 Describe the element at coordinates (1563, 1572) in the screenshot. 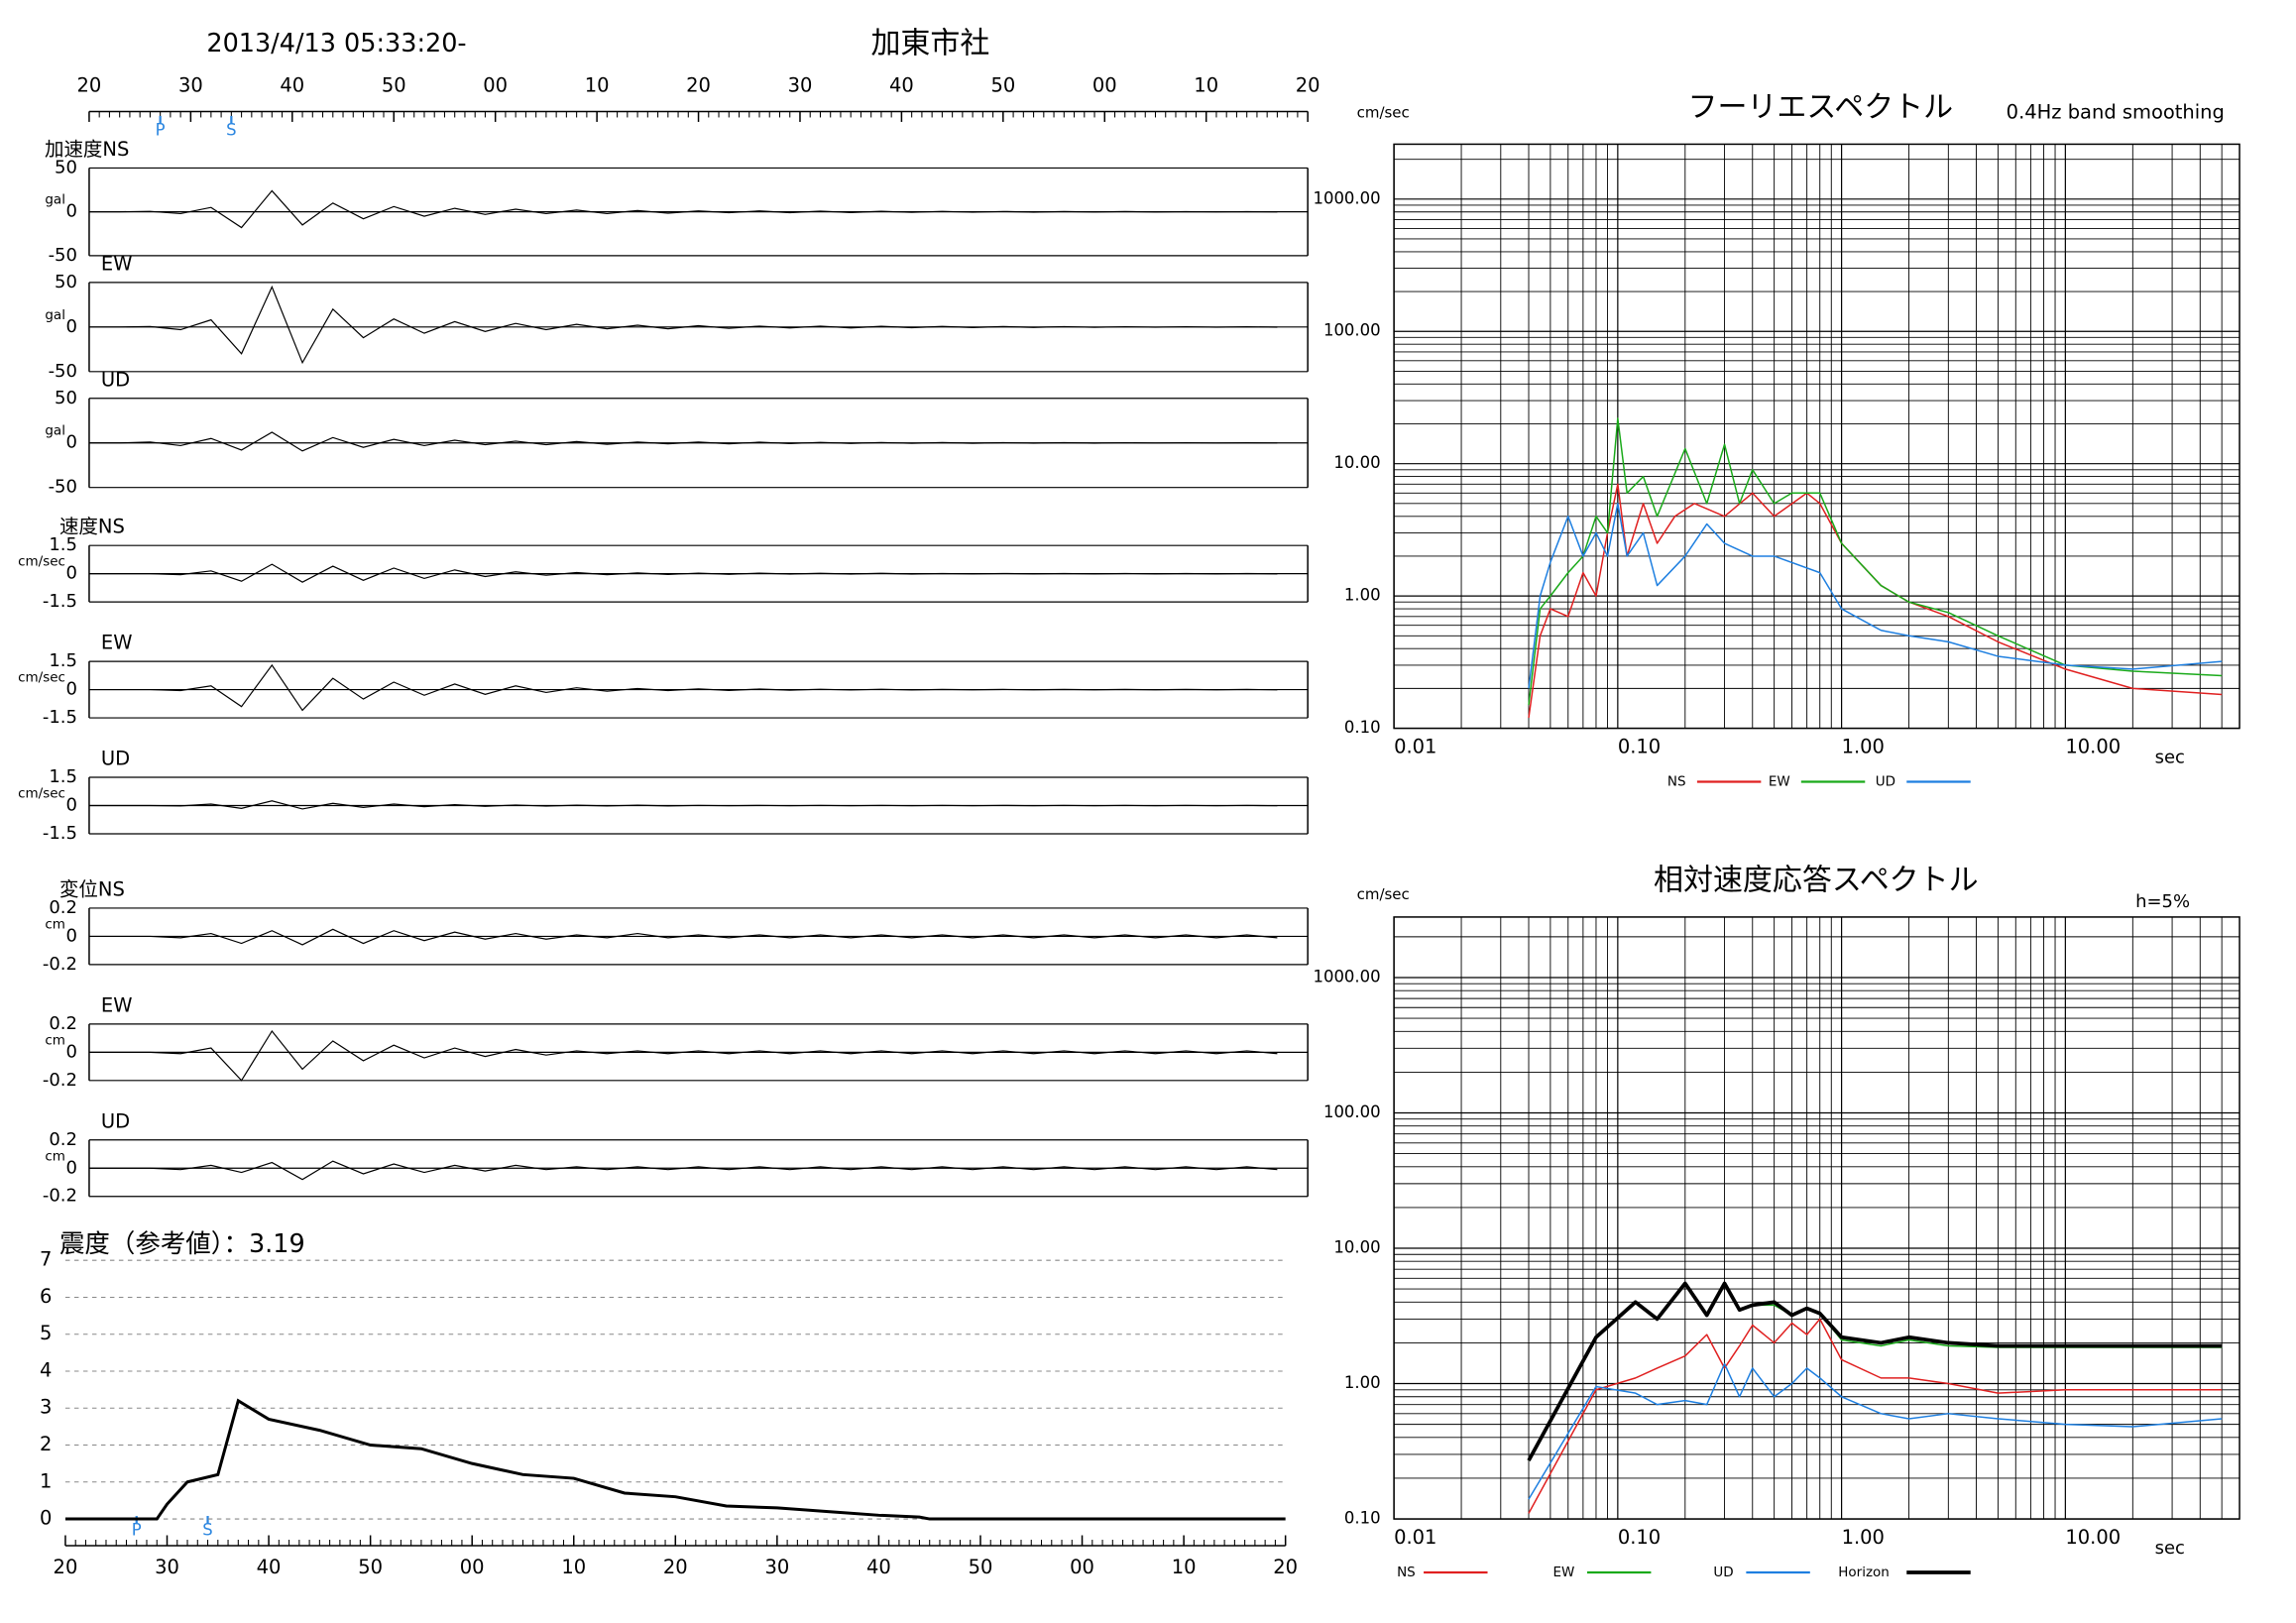

I see `legend-label: EW` at that location.